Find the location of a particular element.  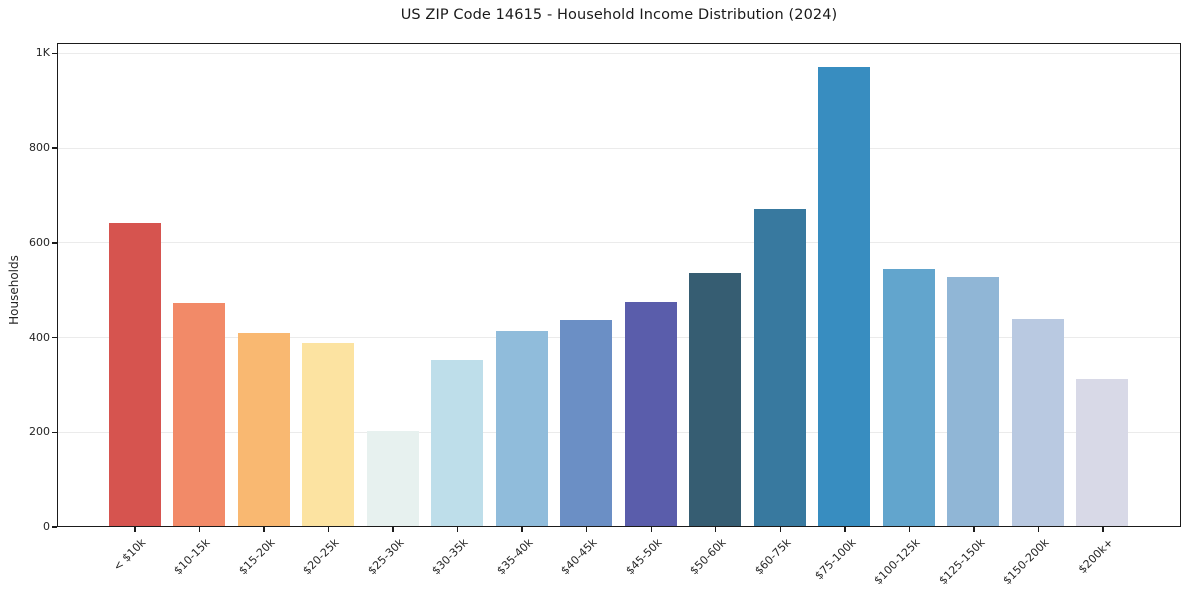

bar--25-30k is located at coordinates (392, 478).